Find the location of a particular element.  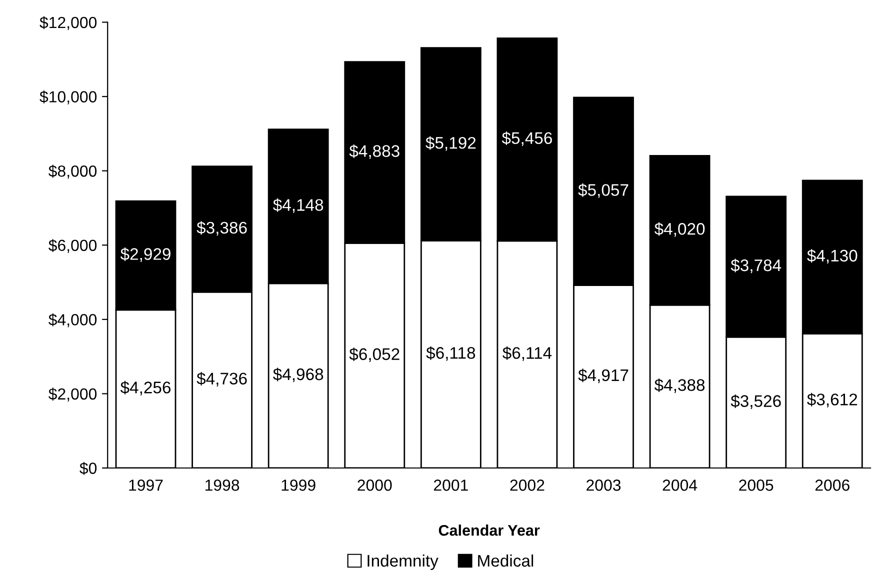

data-label: $4,020 is located at coordinates (679, 229).